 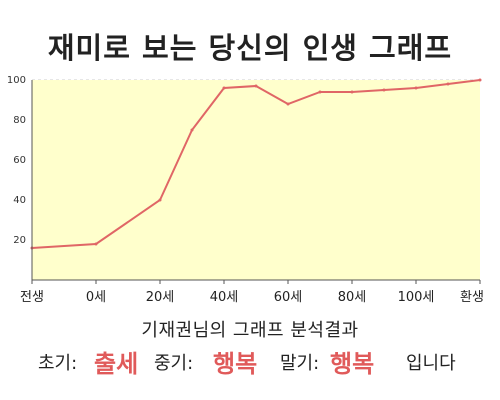 I want to click on x-tick-label: 60세, so click(x=288, y=297).